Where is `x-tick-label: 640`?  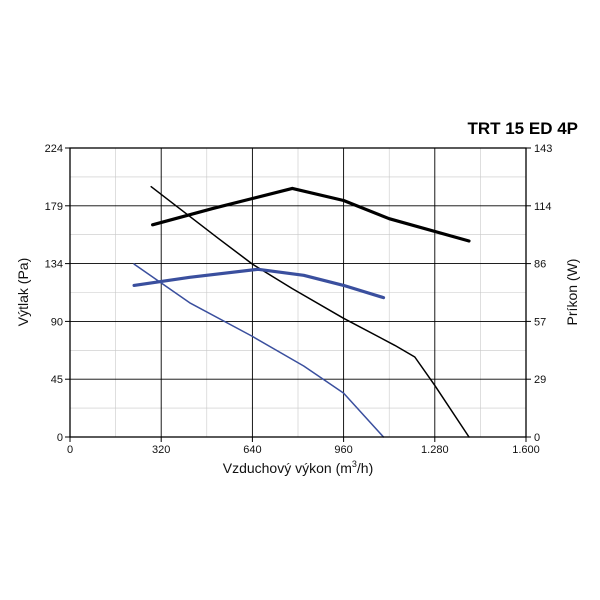
x-tick-label: 640 is located at coordinates (252, 450).